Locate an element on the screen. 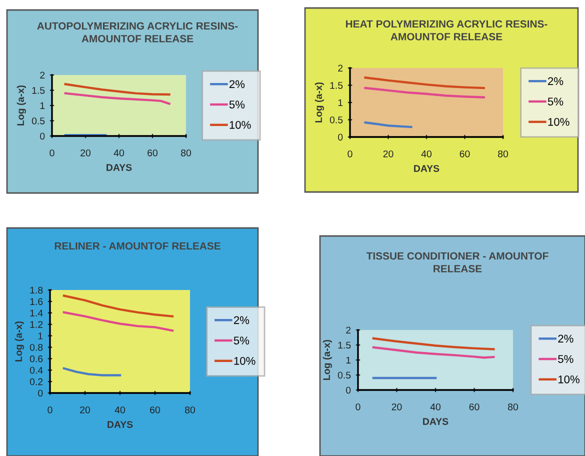  chart-title: TISSUE CONDITIONER - AMOUNTOF RELEASE is located at coordinates (457, 262).